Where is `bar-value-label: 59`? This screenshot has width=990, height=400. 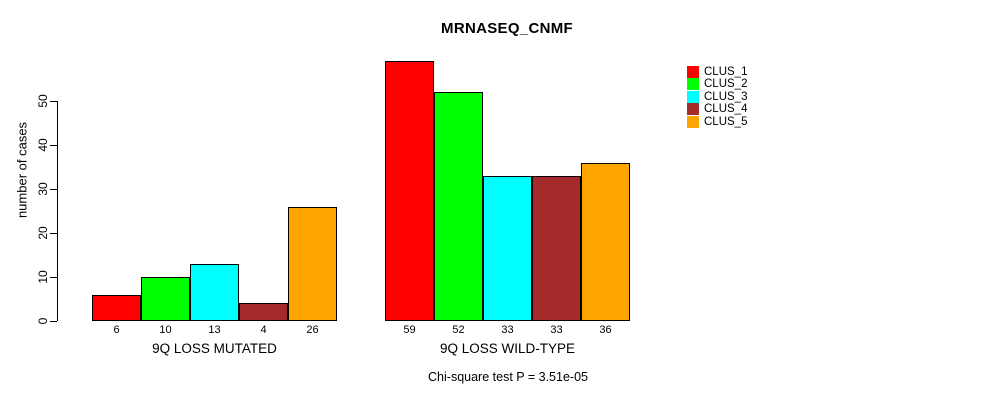 bar-value-label: 59 is located at coordinates (409, 330).